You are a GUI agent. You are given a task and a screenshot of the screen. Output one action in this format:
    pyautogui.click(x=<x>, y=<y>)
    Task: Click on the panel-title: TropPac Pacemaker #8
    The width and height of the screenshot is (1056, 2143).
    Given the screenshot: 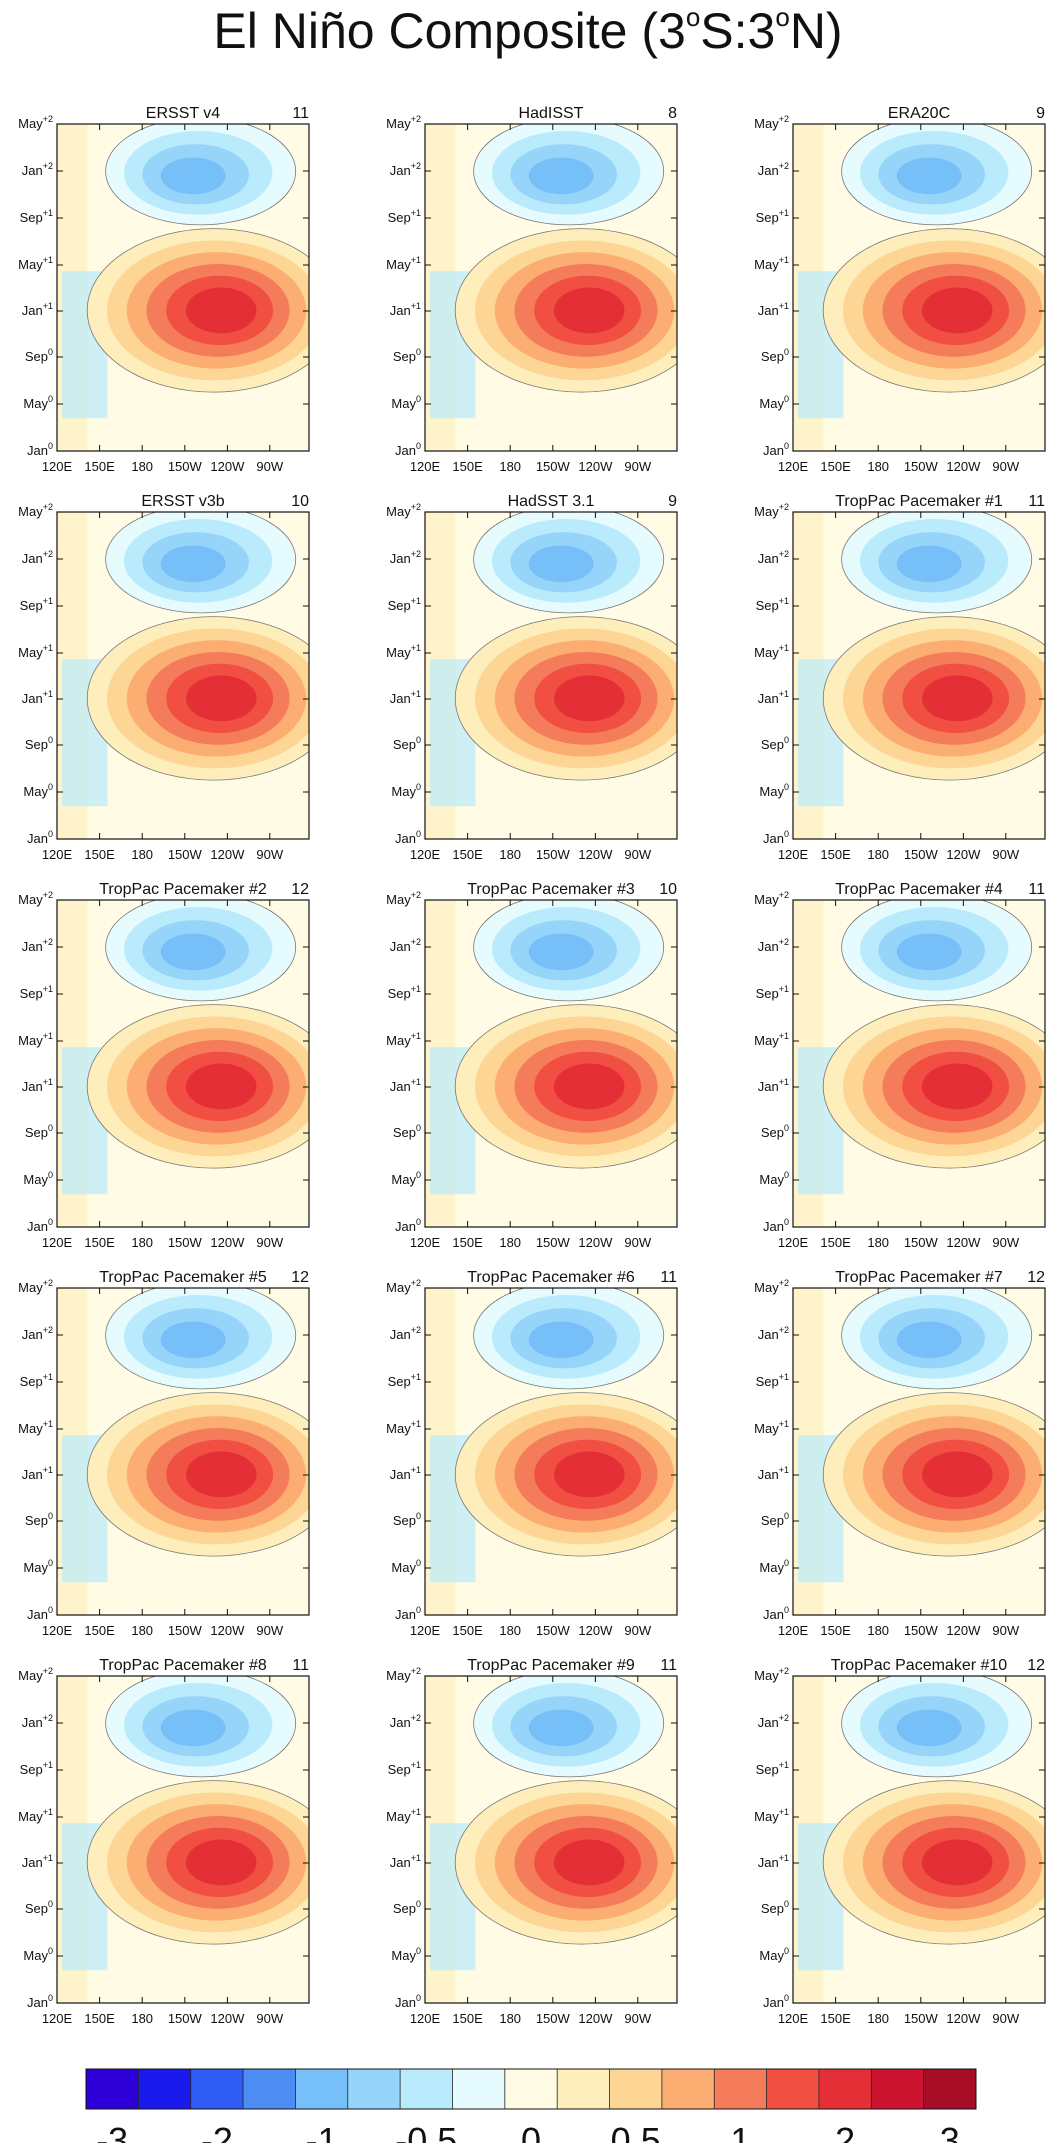 What is the action you would take?
    pyautogui.click(x=183, y=1665)
    